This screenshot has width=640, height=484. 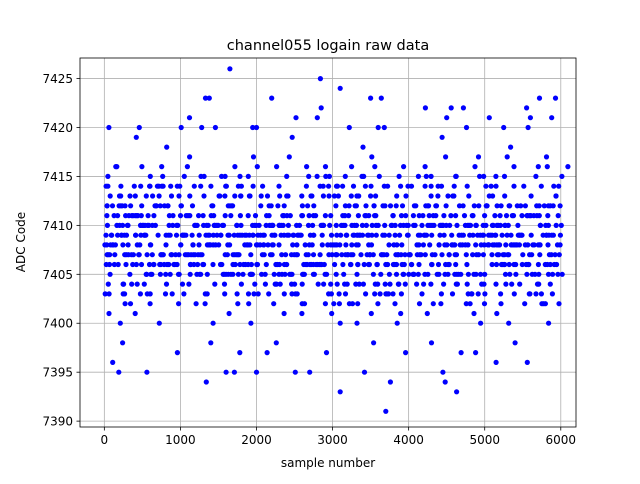 What do you see at coordinates (57, 422) in the screenshot?
I see `y-tick-label: 7390` at bounding box center [57, 422].